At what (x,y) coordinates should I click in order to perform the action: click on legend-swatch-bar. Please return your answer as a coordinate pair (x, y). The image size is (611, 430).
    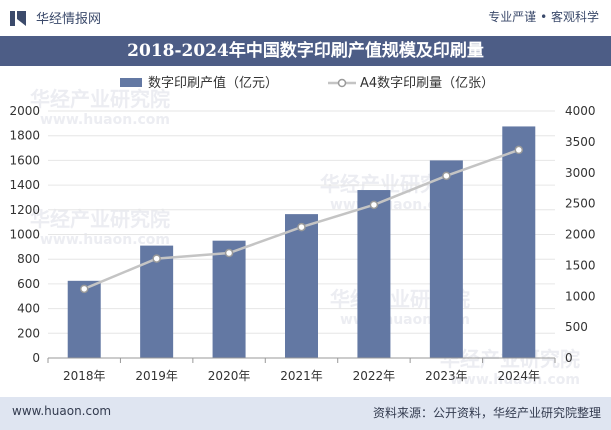
    Looking at the image, I should click on (131, 82).